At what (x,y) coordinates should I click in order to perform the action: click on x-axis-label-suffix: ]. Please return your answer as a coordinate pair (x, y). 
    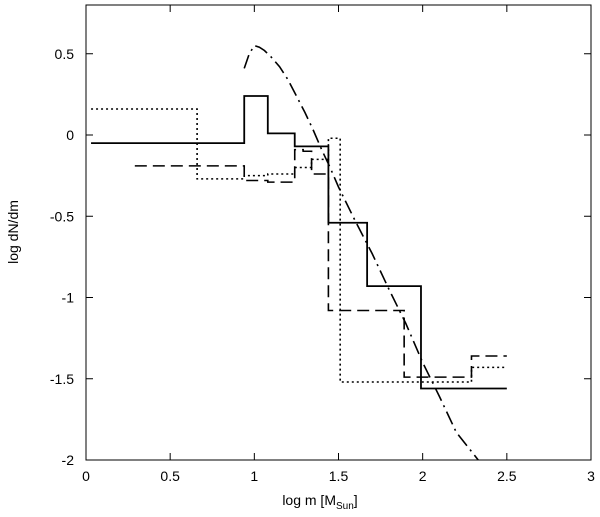
    Looking at the image, I should click on (356, 500).